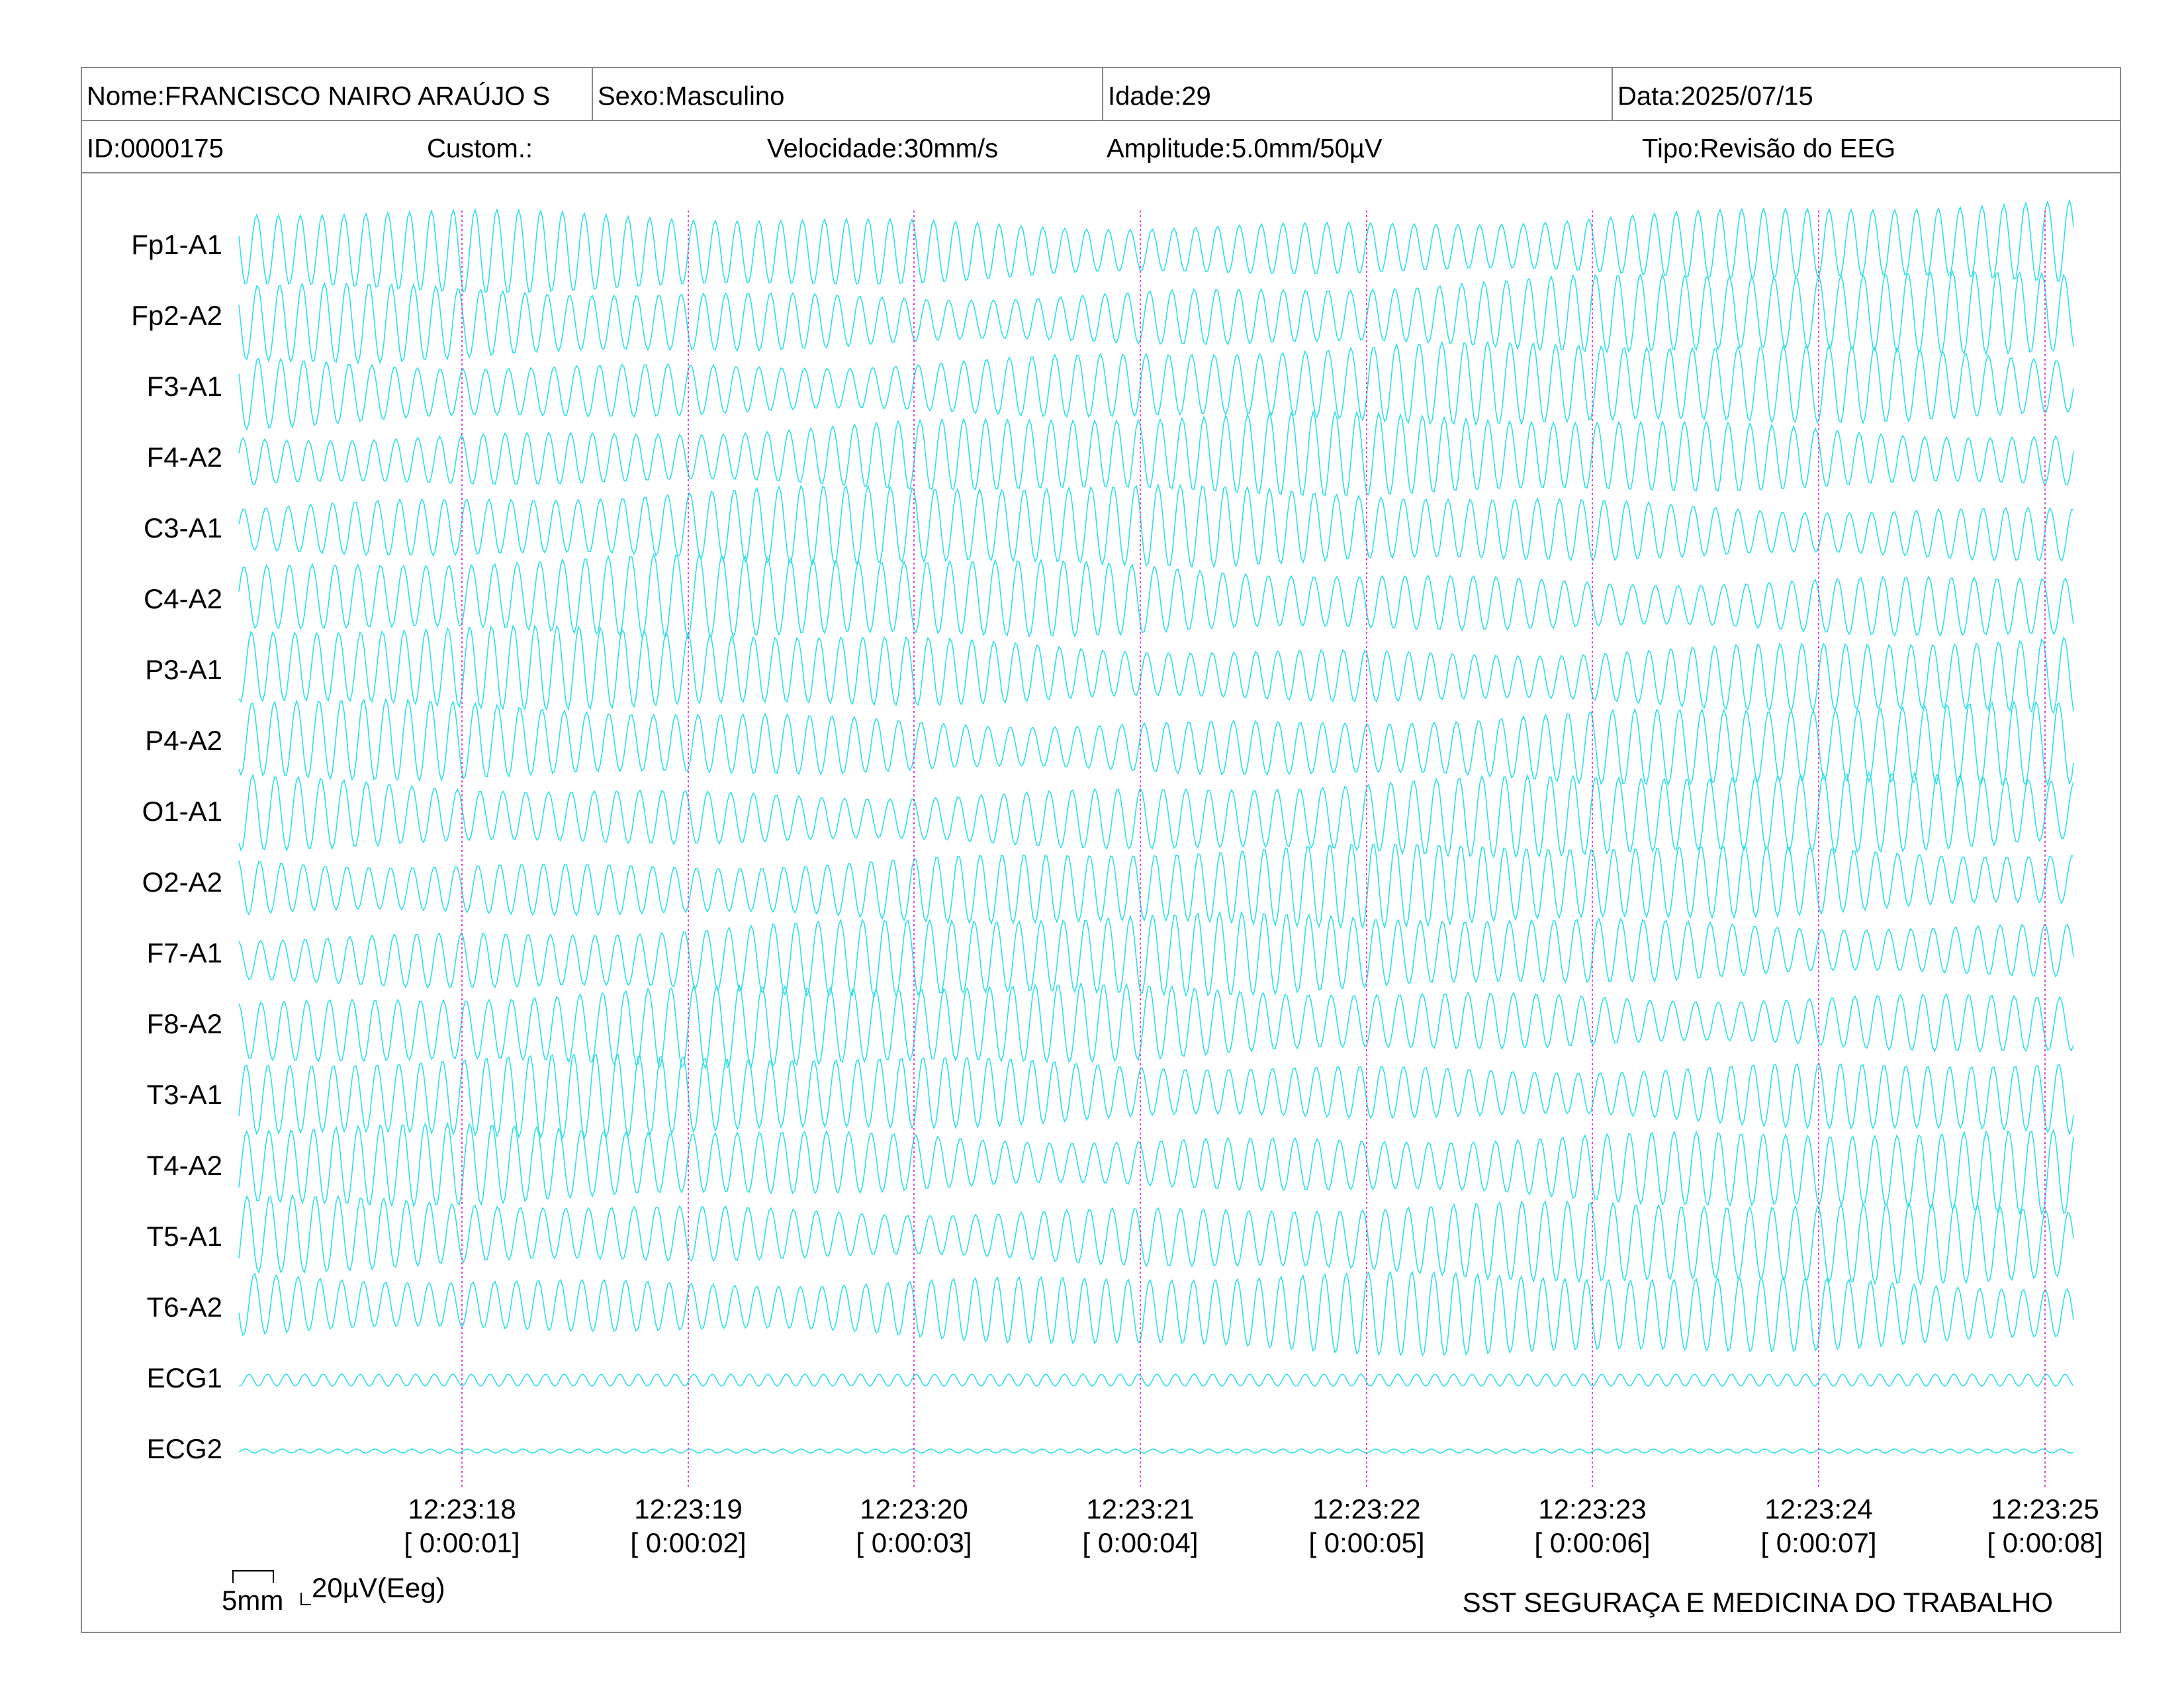 Image resolution: width=2184 pixels, height=1688 pixels. I want to click on footer: SST SEGURAÇA E MEDICINA DO TRABALHO, so click(1758, 1602).